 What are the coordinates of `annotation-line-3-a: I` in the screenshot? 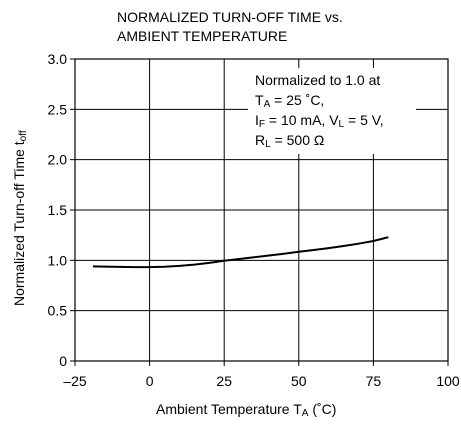 It's located at (257, 120).